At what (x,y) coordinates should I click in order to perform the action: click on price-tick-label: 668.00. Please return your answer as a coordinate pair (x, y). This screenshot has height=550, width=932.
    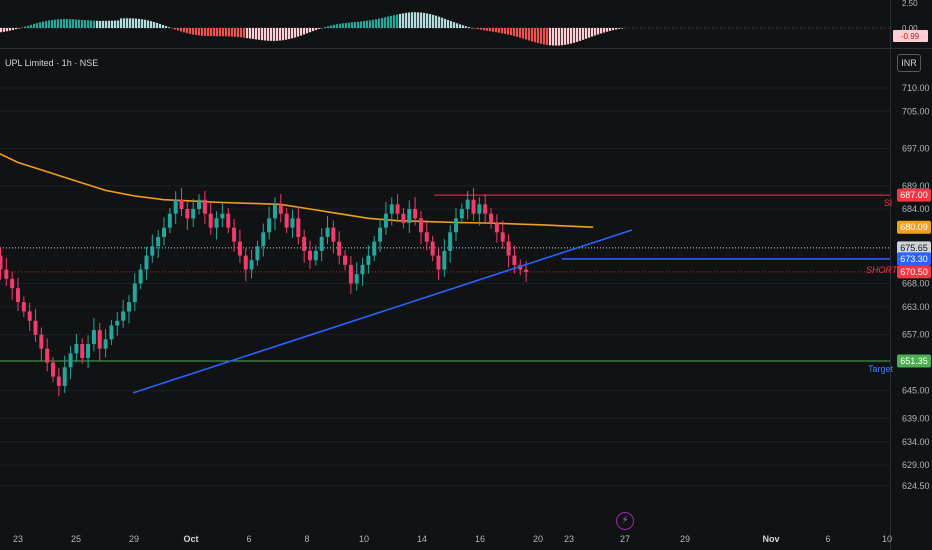
    Looking at the image, I should click on (916, 284).